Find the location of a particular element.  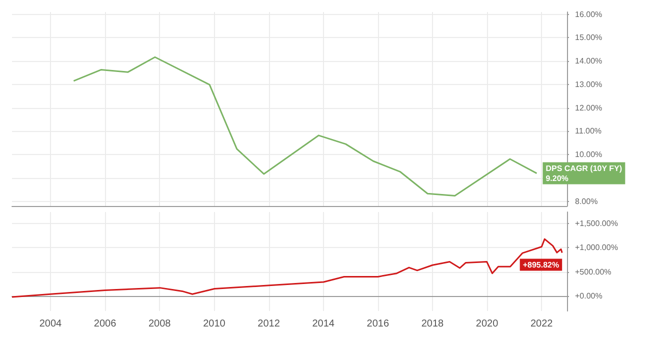

series-label: DPS CAGR (10Y FY) is located at coordinates (584, 168).